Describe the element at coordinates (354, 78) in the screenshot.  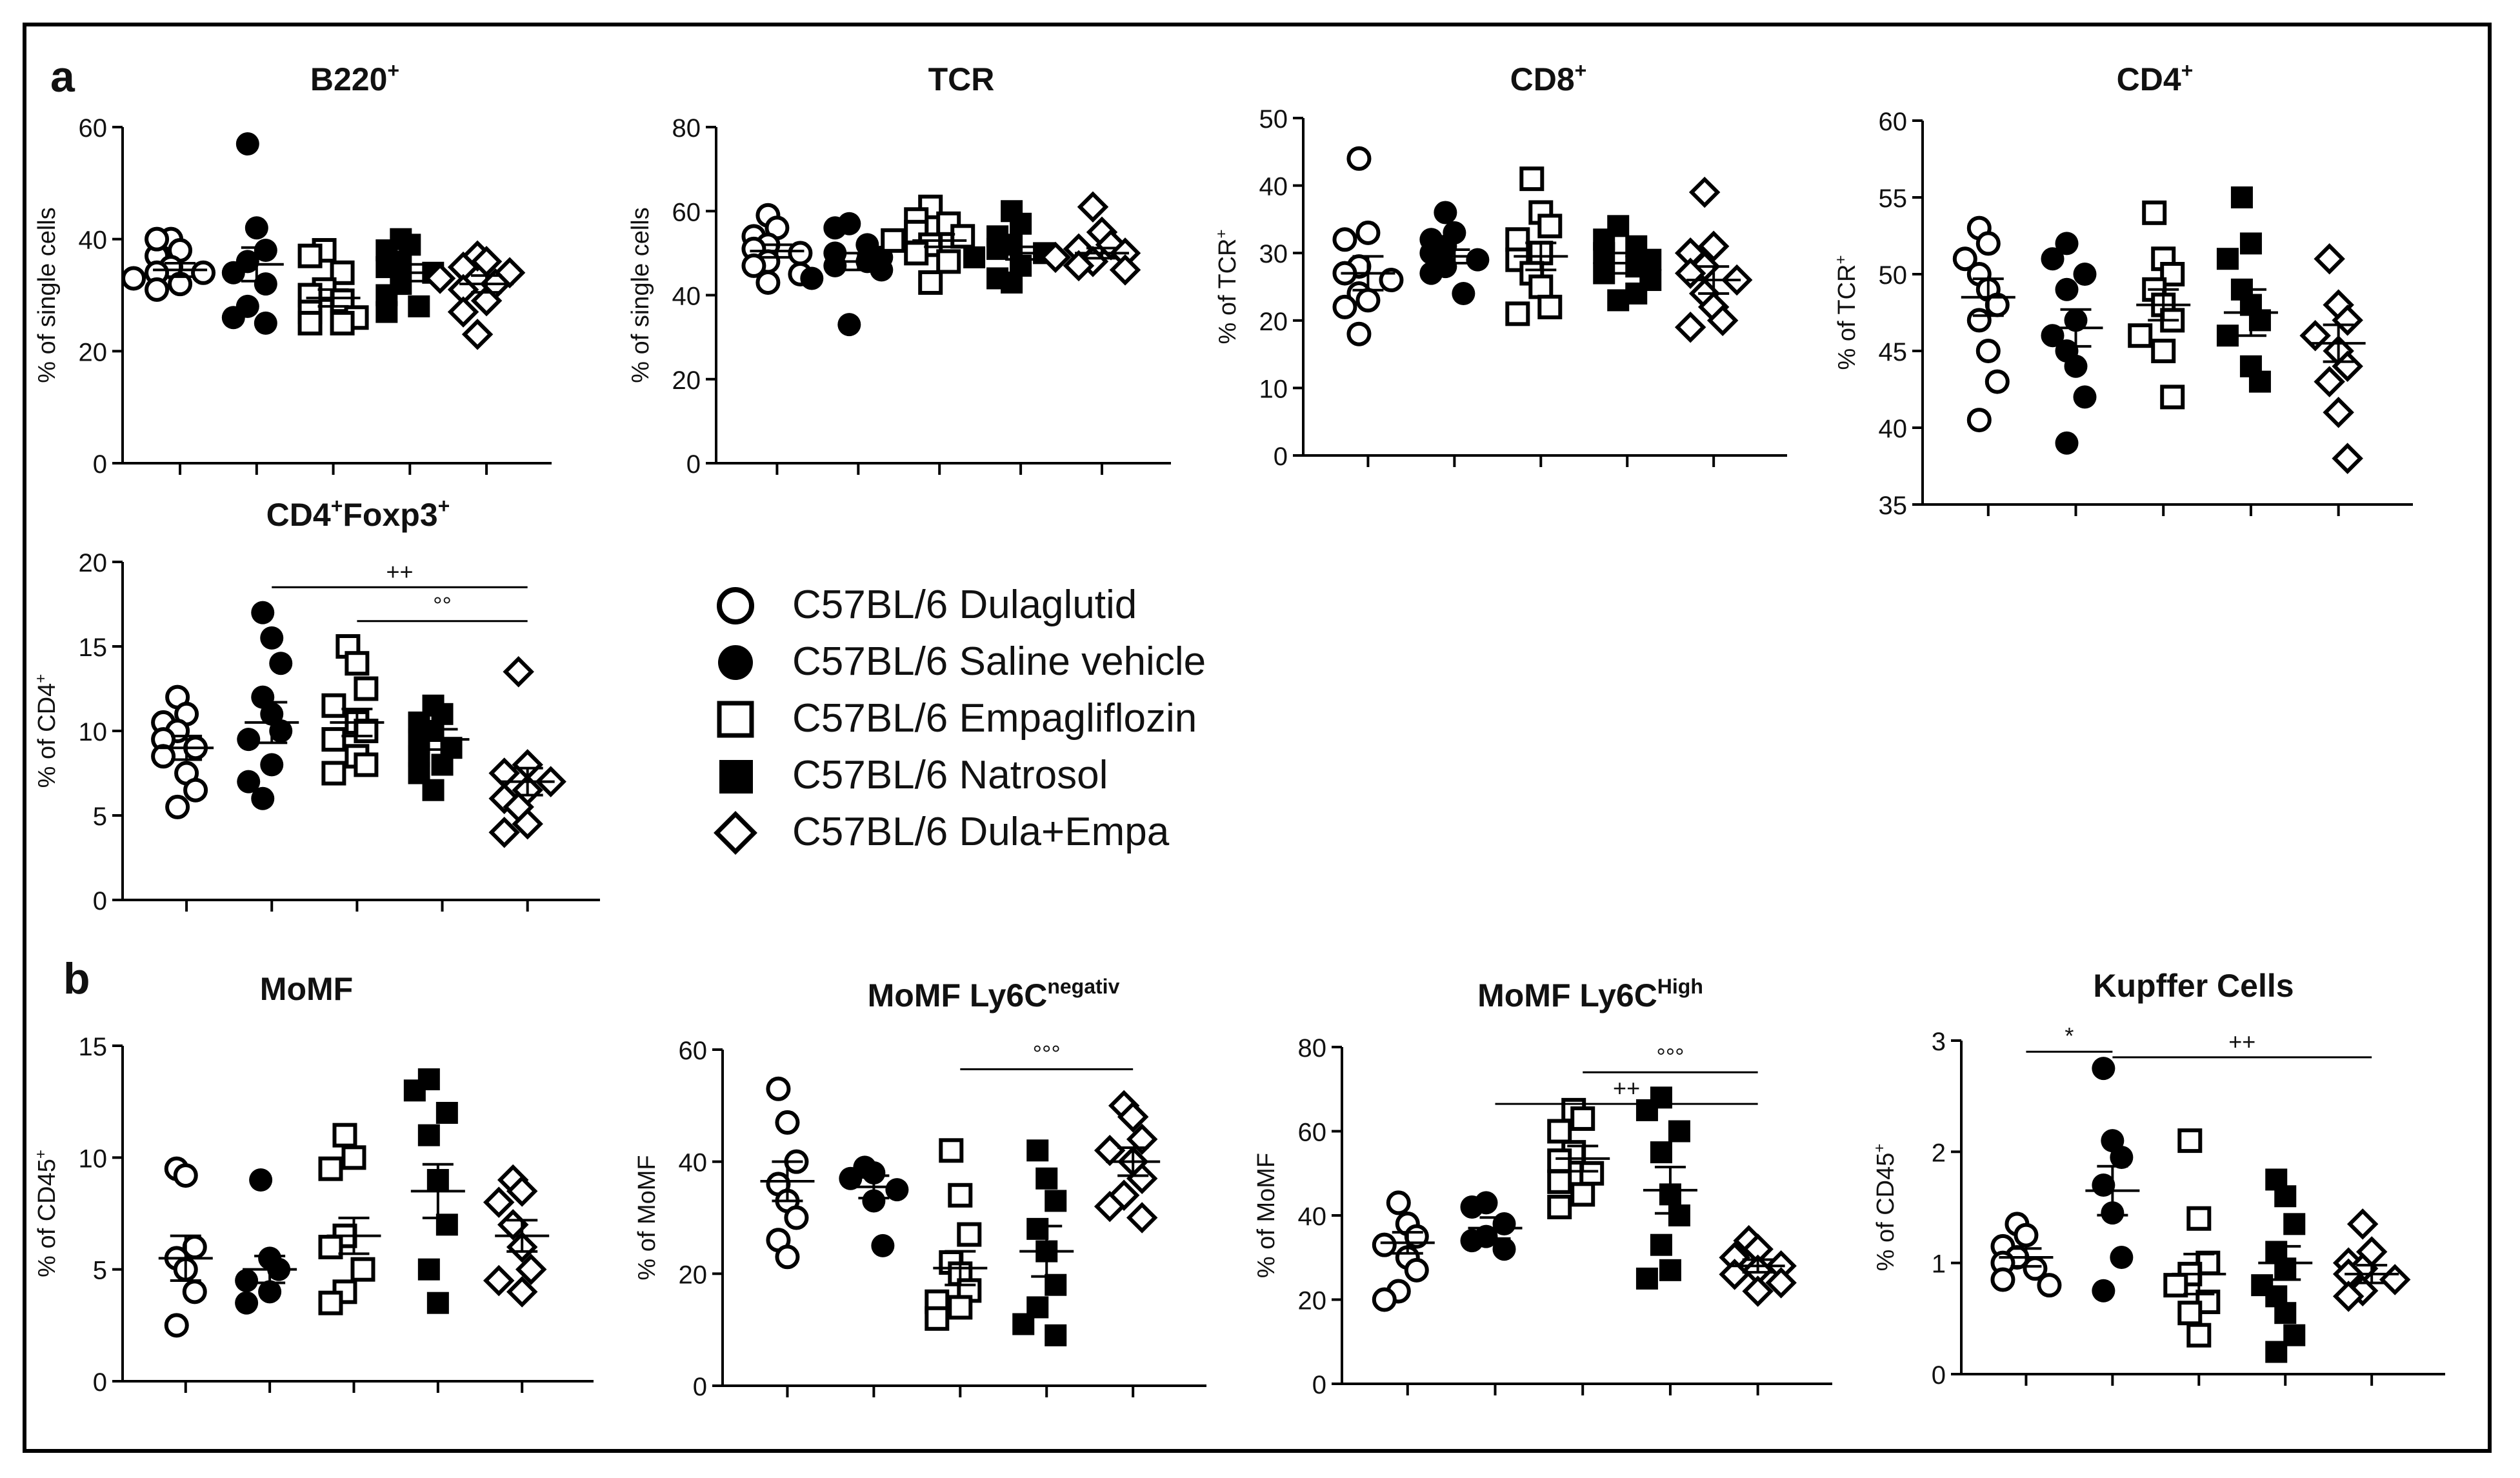
I see `chart-title: B220+` at that location.